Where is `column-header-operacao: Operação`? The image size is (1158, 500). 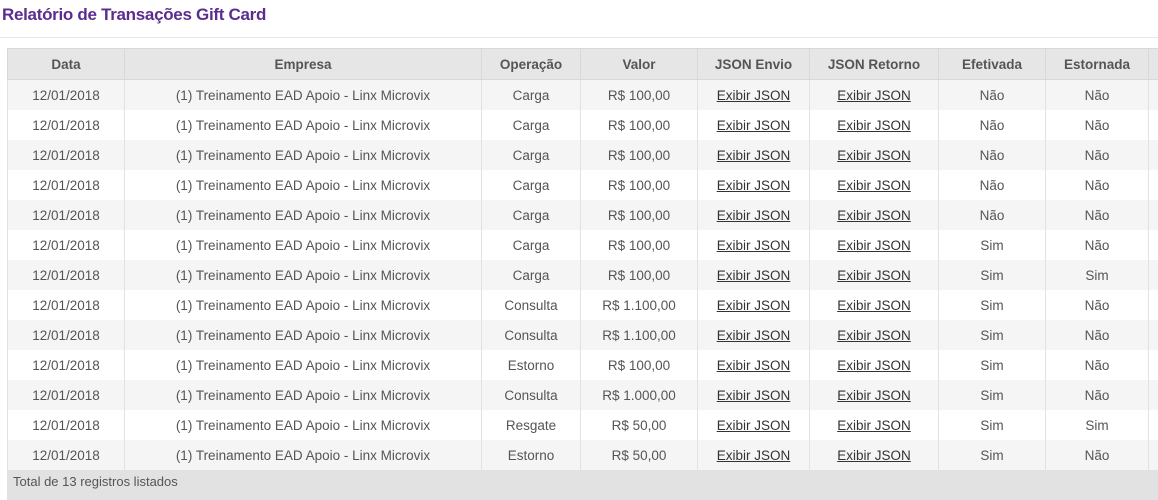
column-header-operacao: Operação is located at coordinates (531, 64).